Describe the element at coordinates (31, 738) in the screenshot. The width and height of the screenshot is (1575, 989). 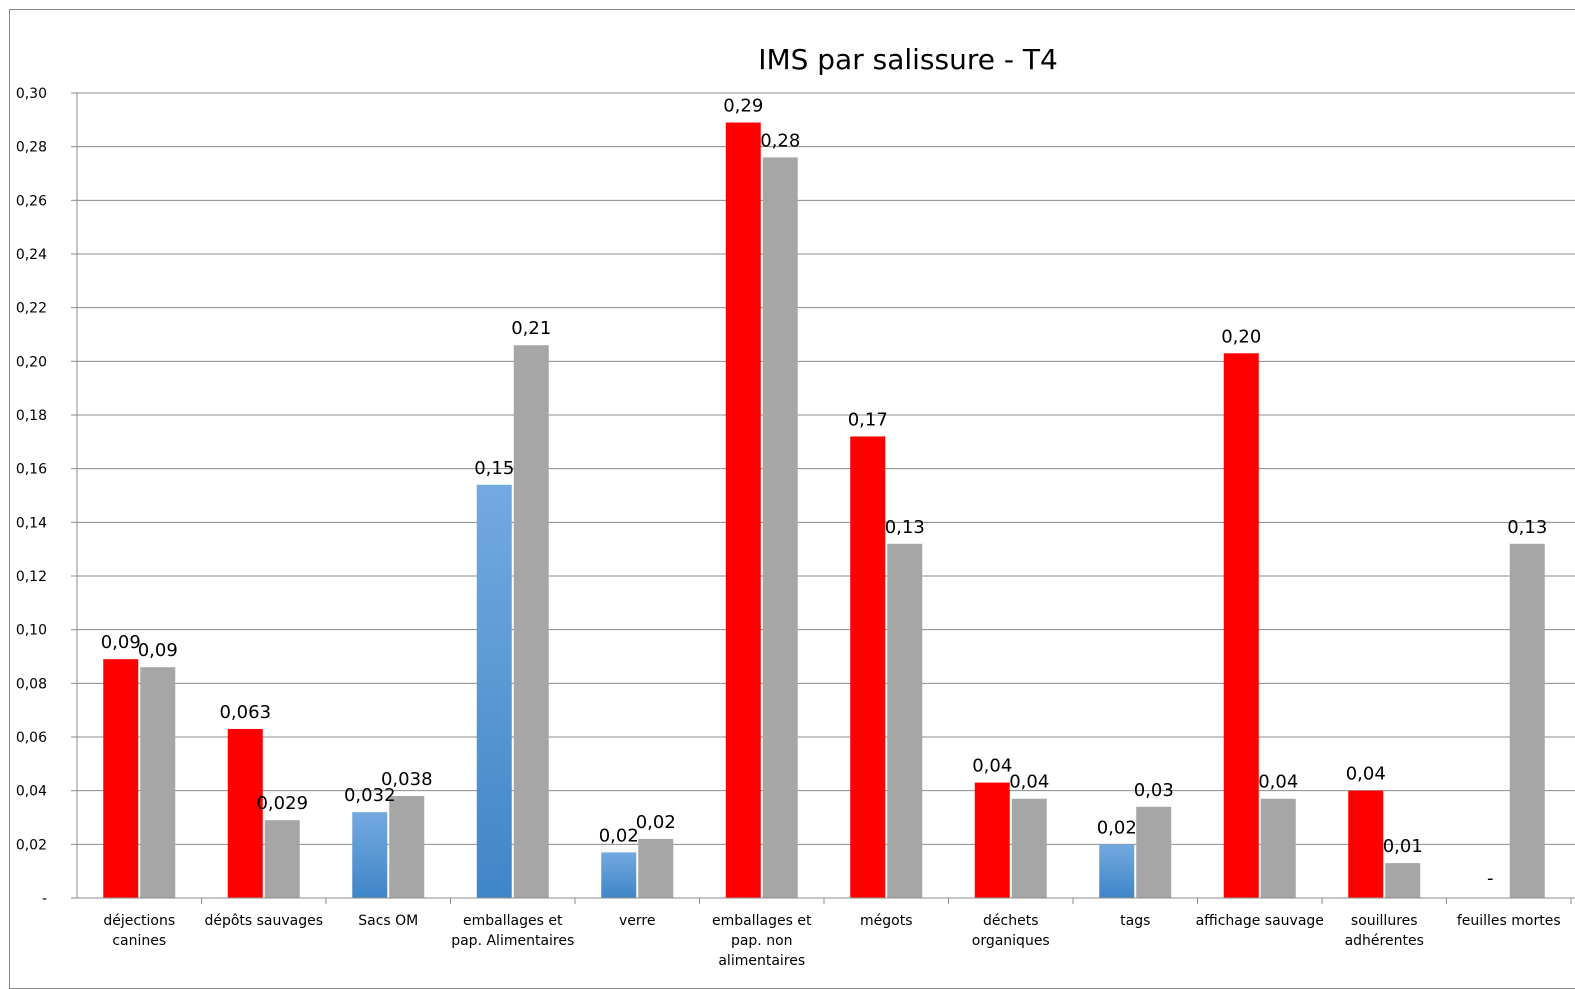
I see `y-tick-label: 0,06` at that location.